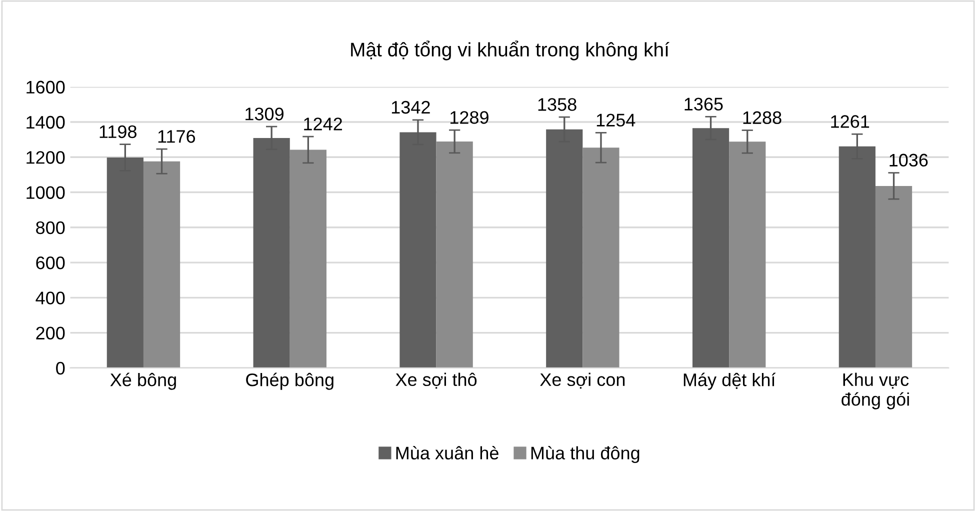 The image size is (976, 511). What do you see at coordinates (447, 453) in the screenshot?
I see `legend-label: Mùa xuân hè` at bounding box center [447, 453].